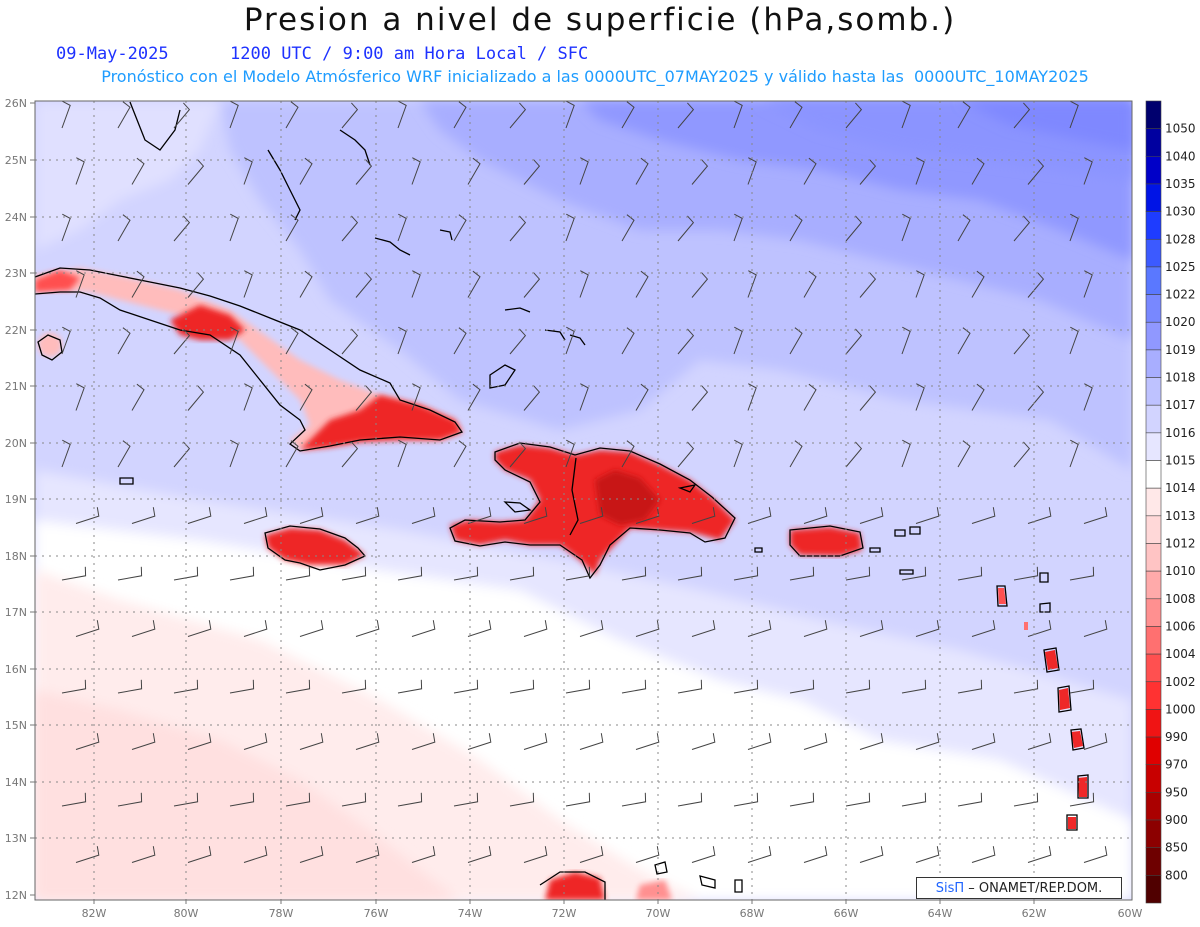  What do you see at coordinates (1180, 543) in the screenshot?
I see `colorbar-label: 1012` at bounding box center [1180, 543].